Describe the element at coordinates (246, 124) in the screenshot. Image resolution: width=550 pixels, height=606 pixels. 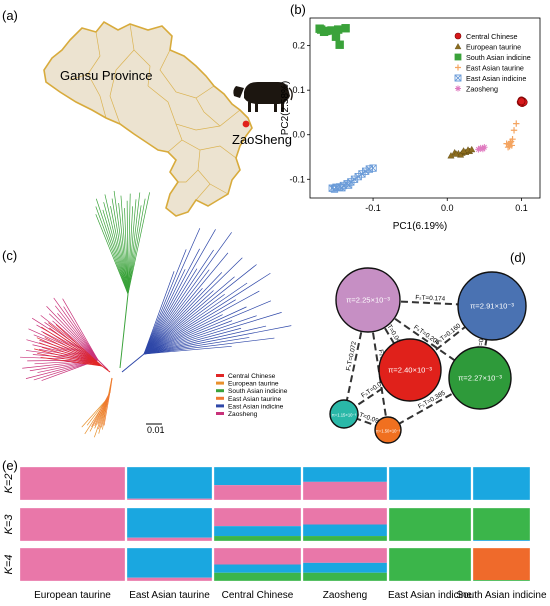
I see `zaosheng-site-marker` at that location.